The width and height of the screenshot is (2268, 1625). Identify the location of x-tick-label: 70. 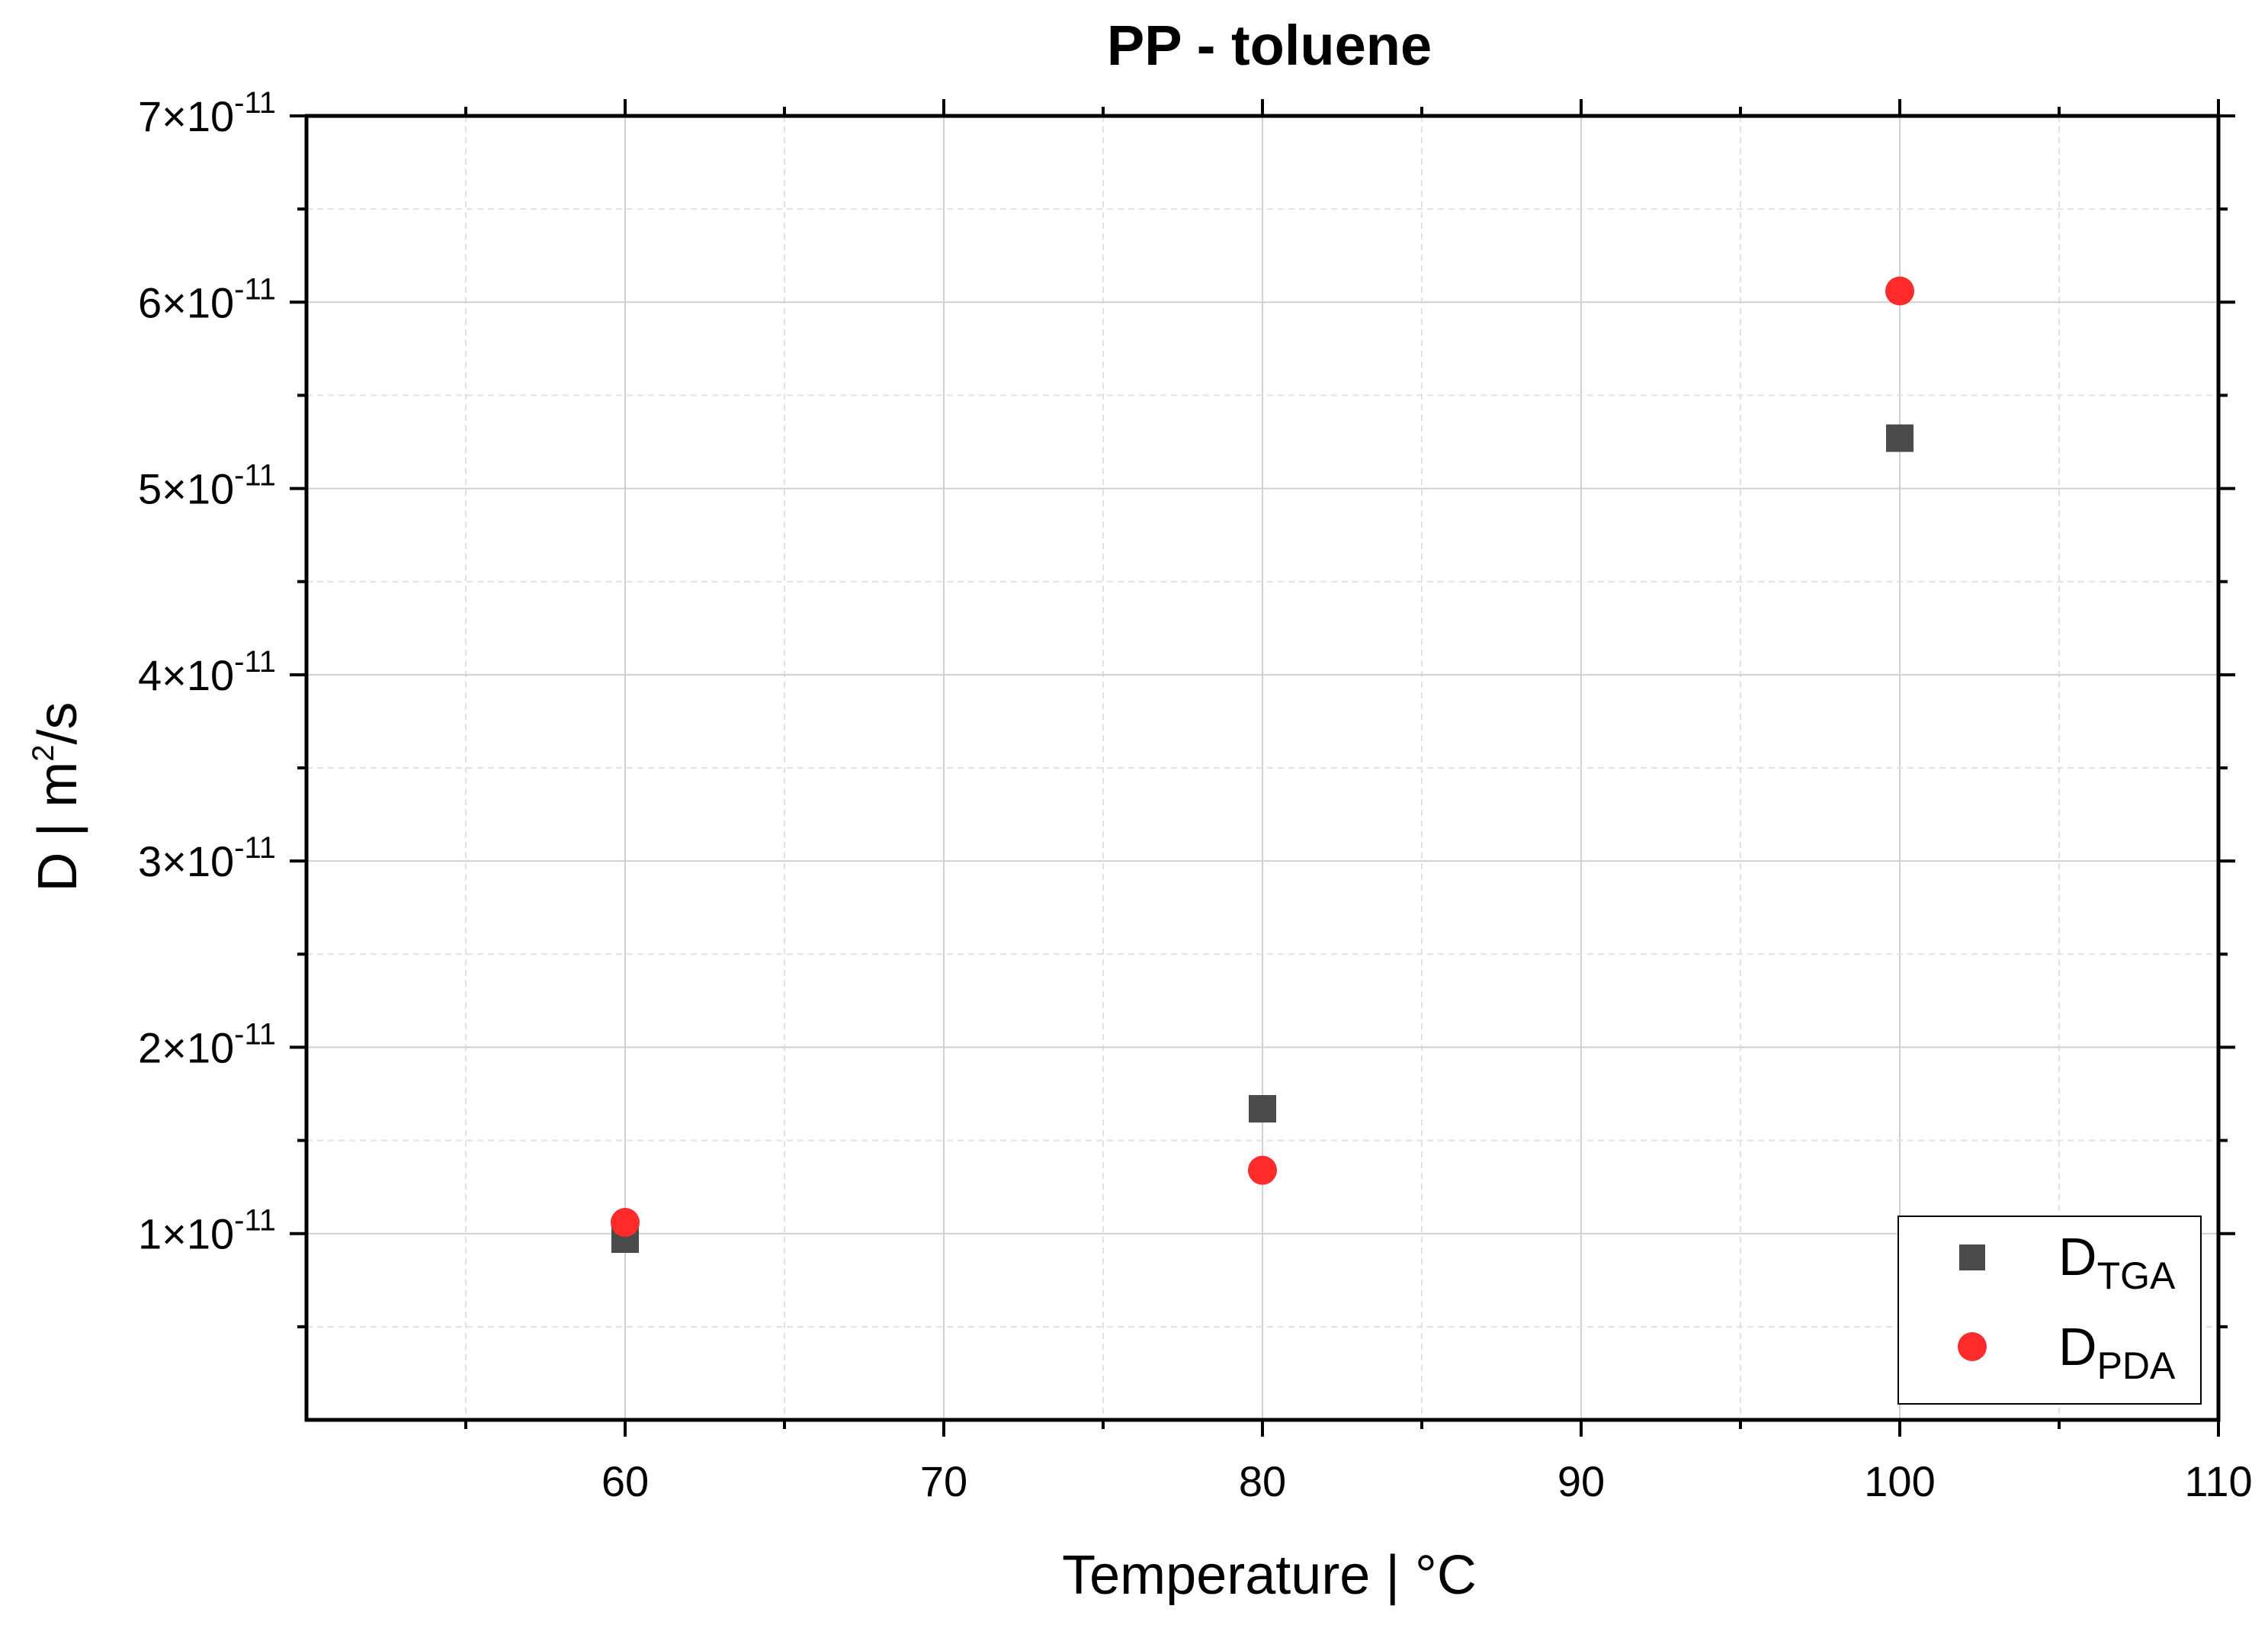
(944, 1481).